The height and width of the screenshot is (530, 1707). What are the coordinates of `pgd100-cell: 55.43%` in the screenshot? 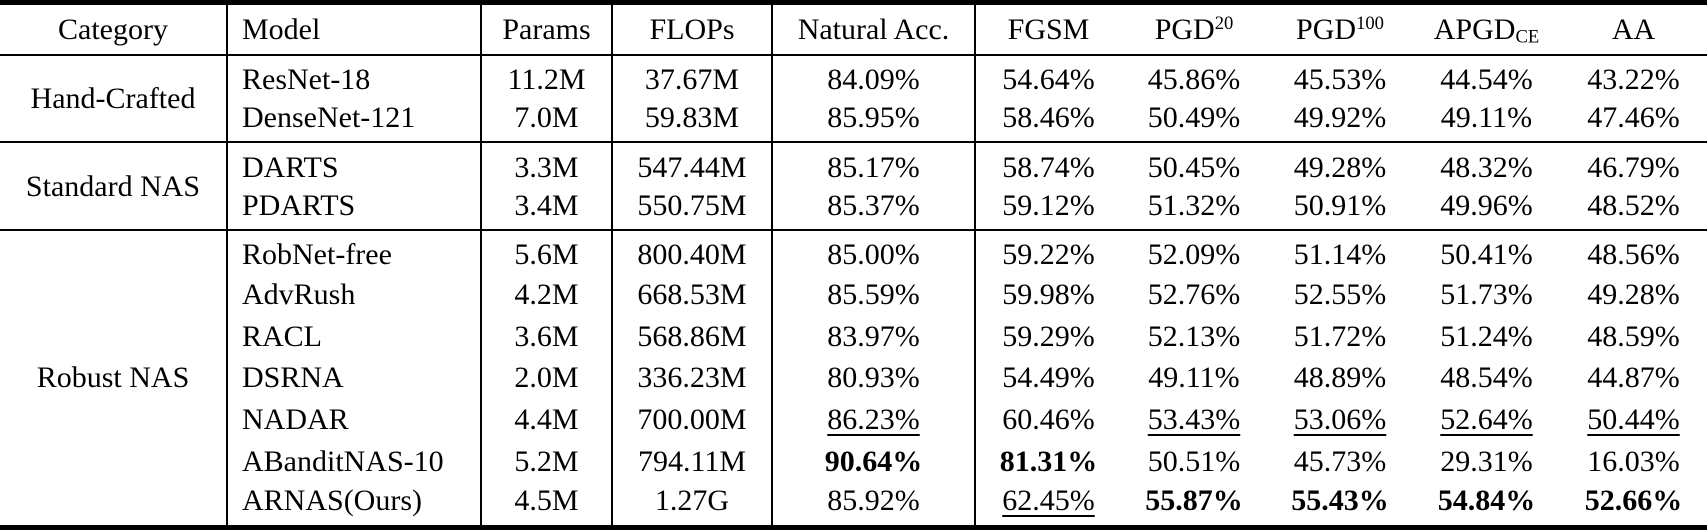 It's located at (1340, 501).